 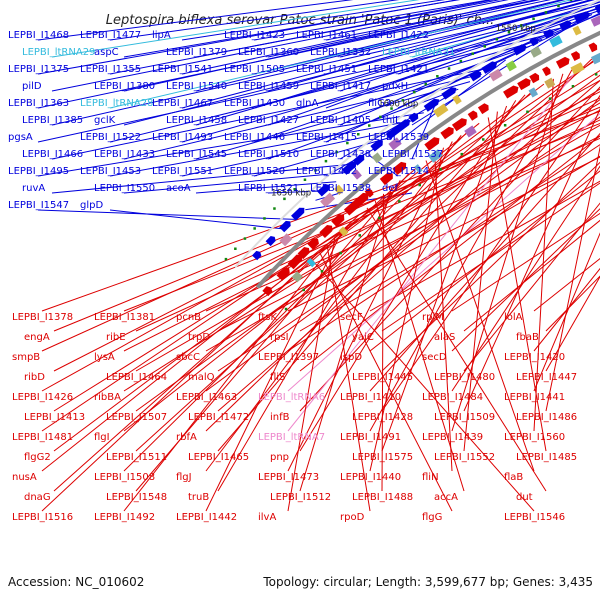 What do you see at coordinates (182, 69) in the screenshot?
I see `gene-label: LEPBI_I1541` at bounding box center [182, 69].